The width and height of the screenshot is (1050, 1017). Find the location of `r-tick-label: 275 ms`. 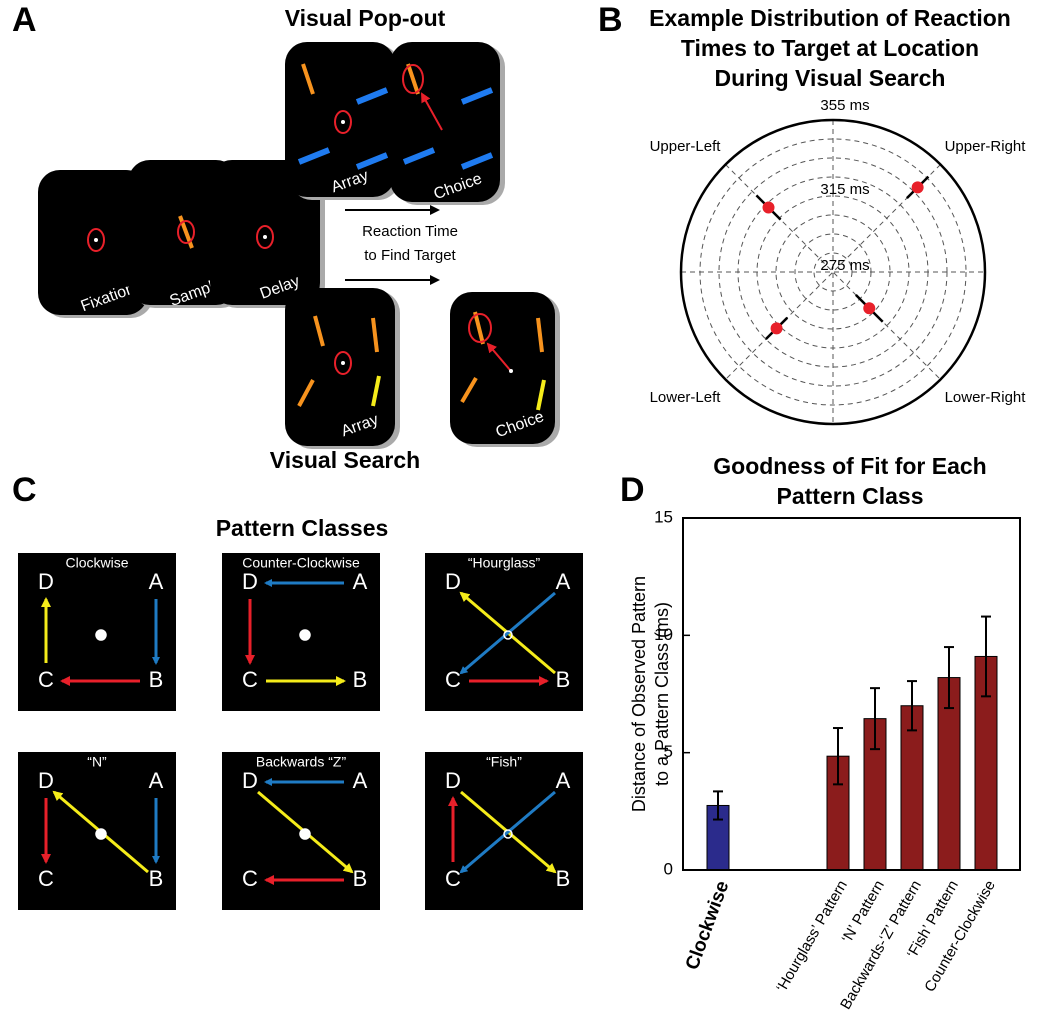

r-tick-label: 275 ms is located at coordinates (844, 265).